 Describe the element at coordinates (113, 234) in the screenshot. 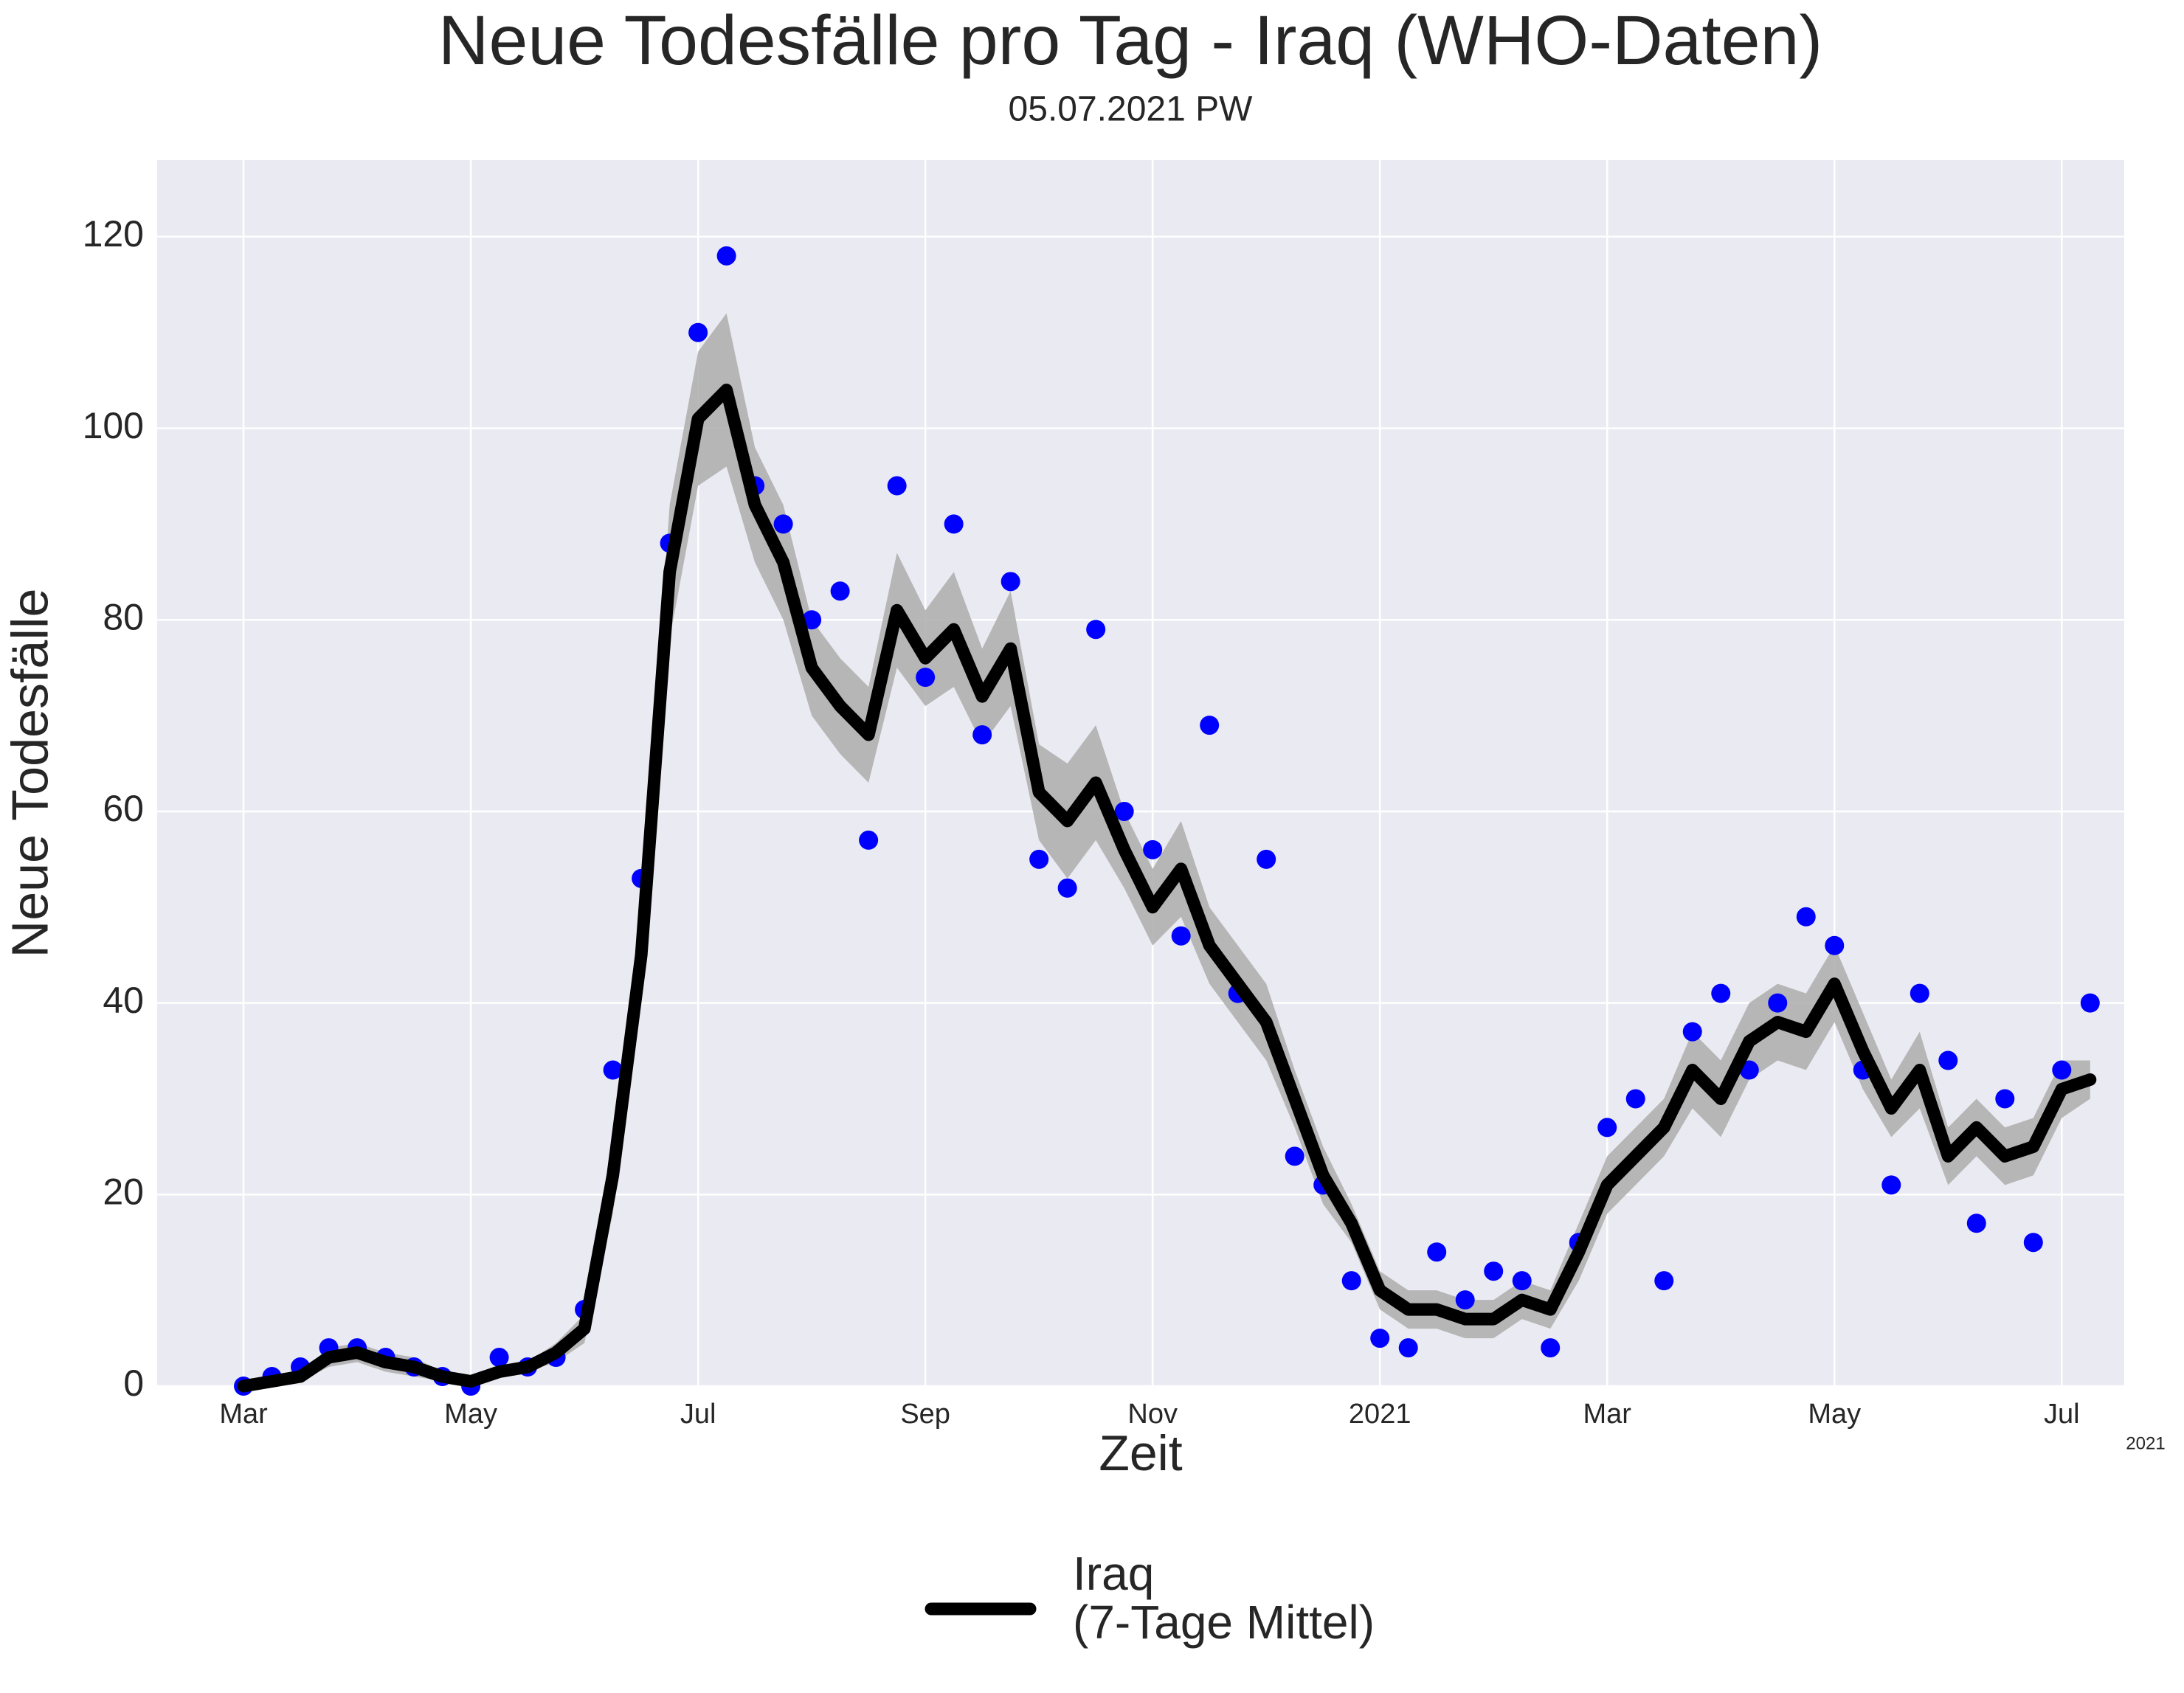

I see `y-tick-label: 120` at that location.